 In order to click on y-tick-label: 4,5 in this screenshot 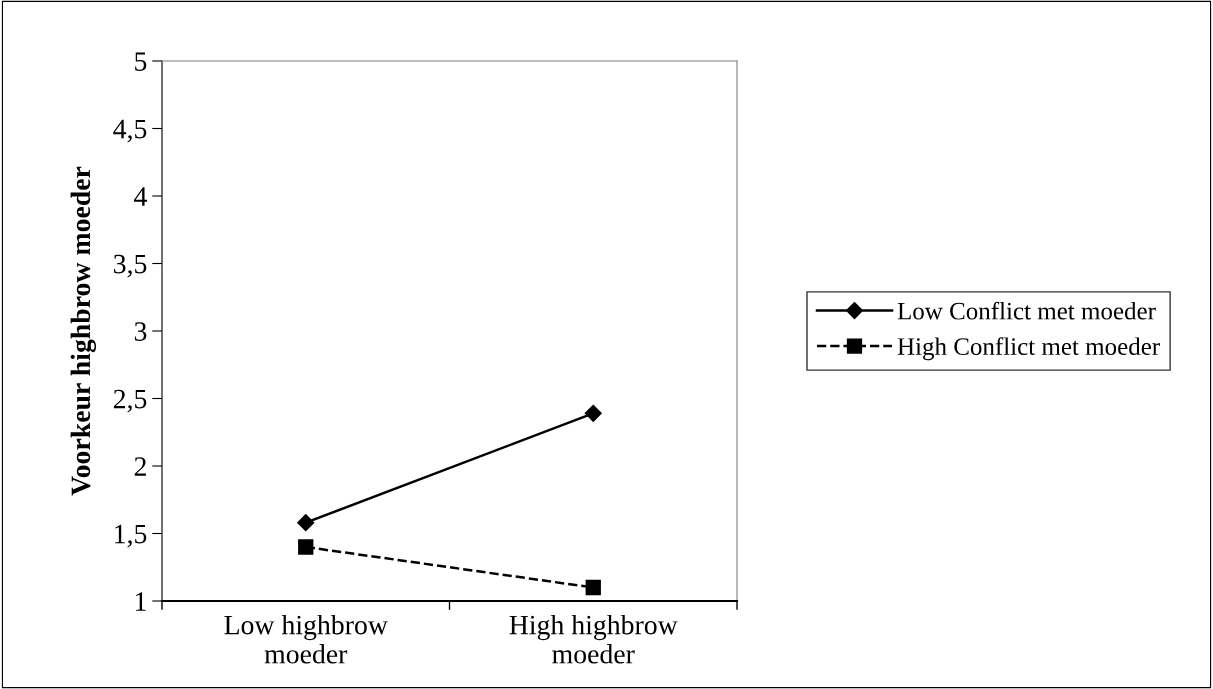, I will do `click(130, 131)`.